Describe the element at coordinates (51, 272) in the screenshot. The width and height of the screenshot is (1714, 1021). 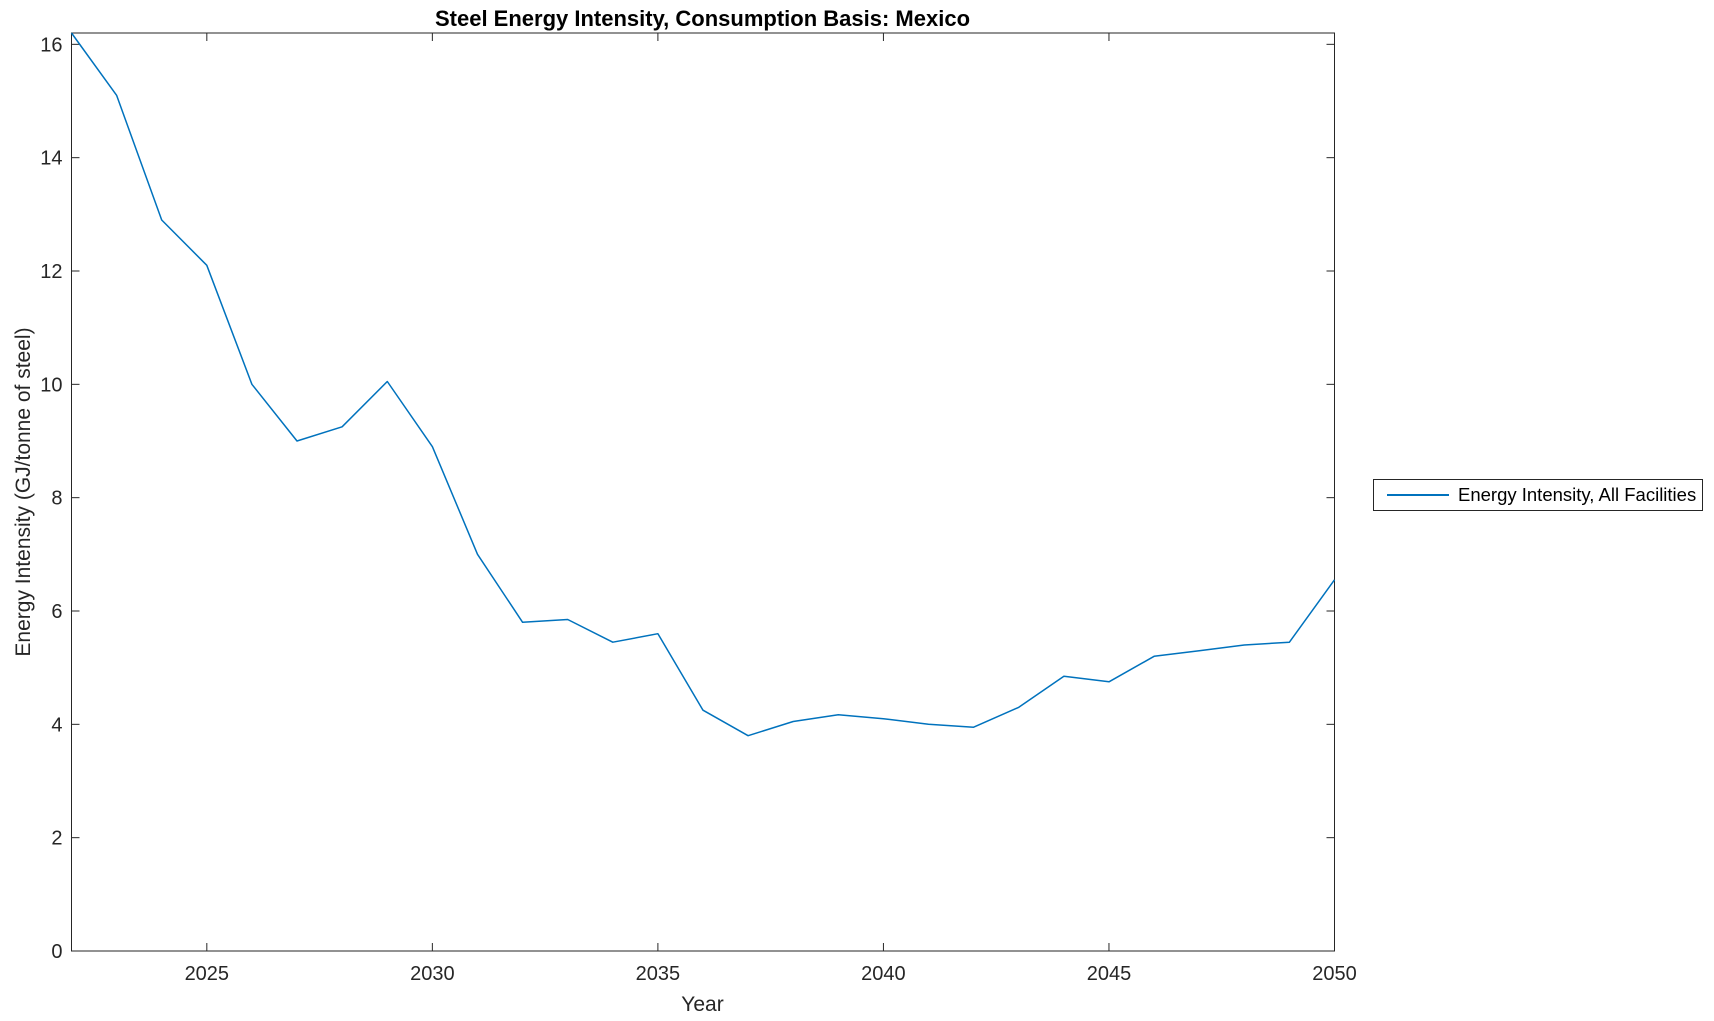
I see `y-tick-label: 12` at that location.